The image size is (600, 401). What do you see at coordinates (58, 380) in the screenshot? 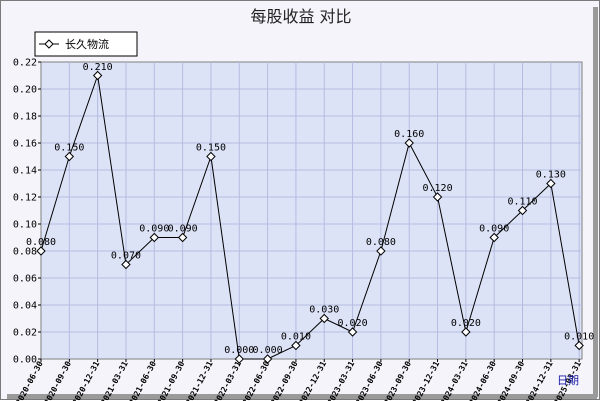
I see `x-tick-label: 2020-09-30` at bounding box center [58, 380].